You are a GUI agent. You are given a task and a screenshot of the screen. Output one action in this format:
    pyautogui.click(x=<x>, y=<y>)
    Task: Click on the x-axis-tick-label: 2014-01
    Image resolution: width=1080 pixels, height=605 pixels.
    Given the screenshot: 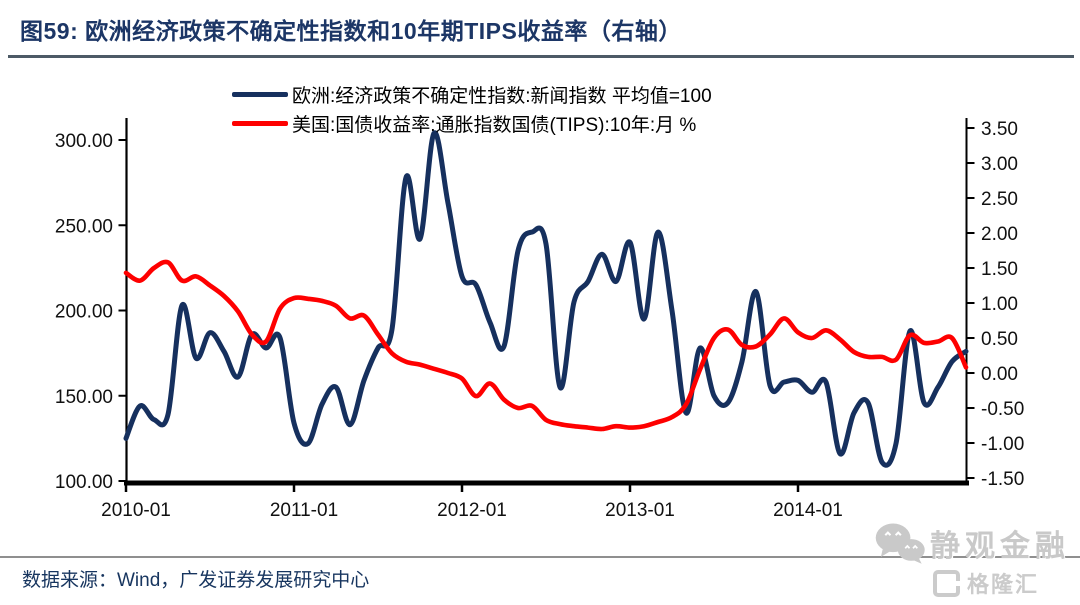 What is the action you would take?
    pyautogui.click(x=808, y=510)
    